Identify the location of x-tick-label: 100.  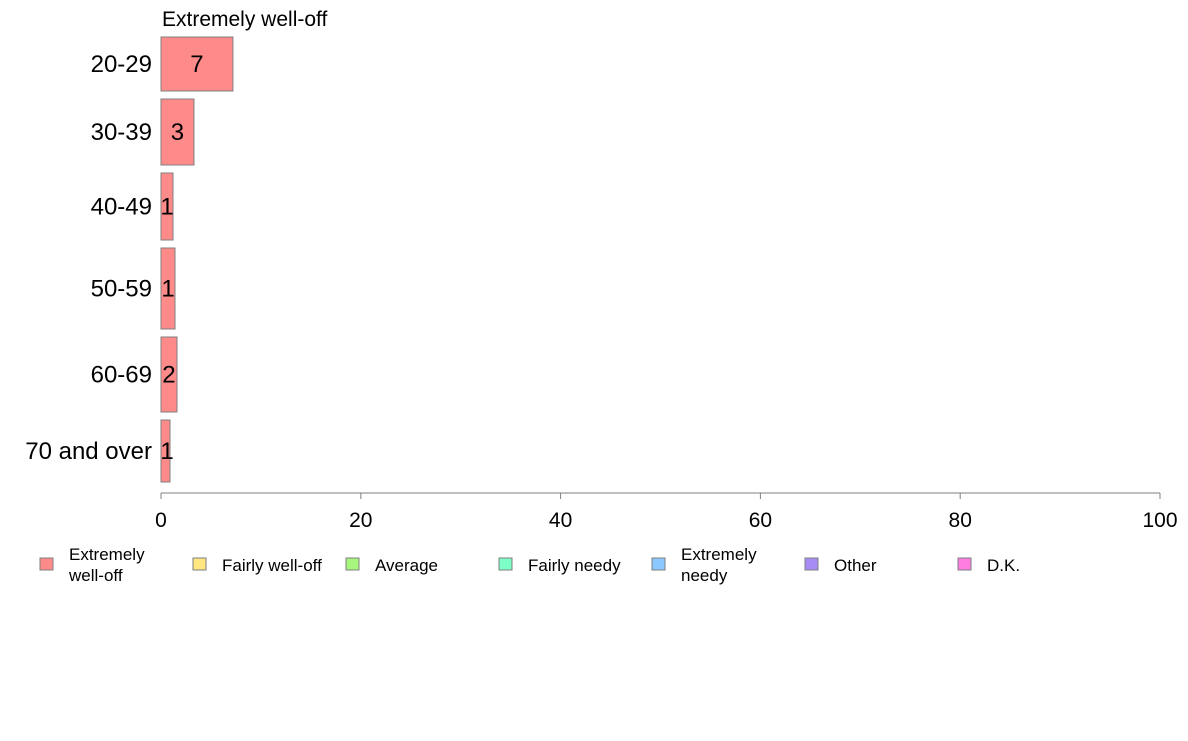
(1159, 520).